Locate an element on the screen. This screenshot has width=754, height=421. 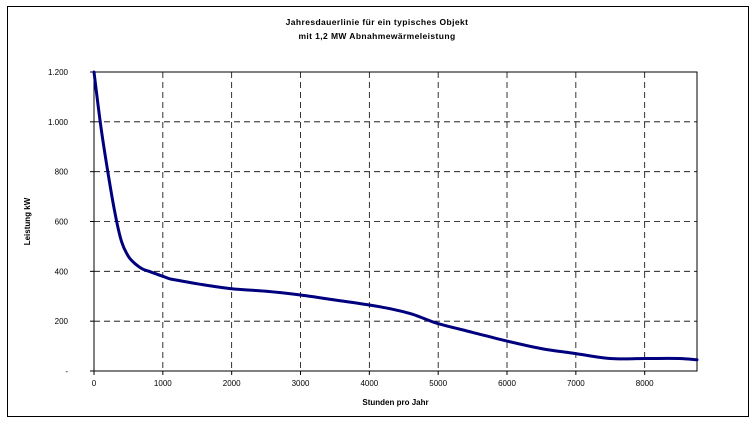
y-axis-ticks: - 200 400 600 800 1.000 1.200 is located at coordinates (71, 222).